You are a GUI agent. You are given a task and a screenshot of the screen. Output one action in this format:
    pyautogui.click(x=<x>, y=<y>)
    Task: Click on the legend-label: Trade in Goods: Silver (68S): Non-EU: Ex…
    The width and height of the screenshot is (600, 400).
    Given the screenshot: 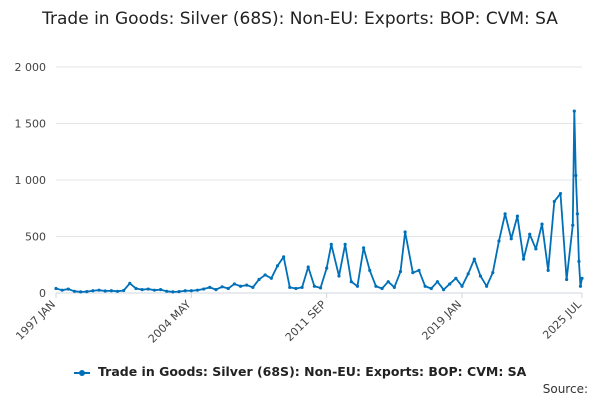 What is the action you would take?
    pyautogui.click(x=312, y=371)
    